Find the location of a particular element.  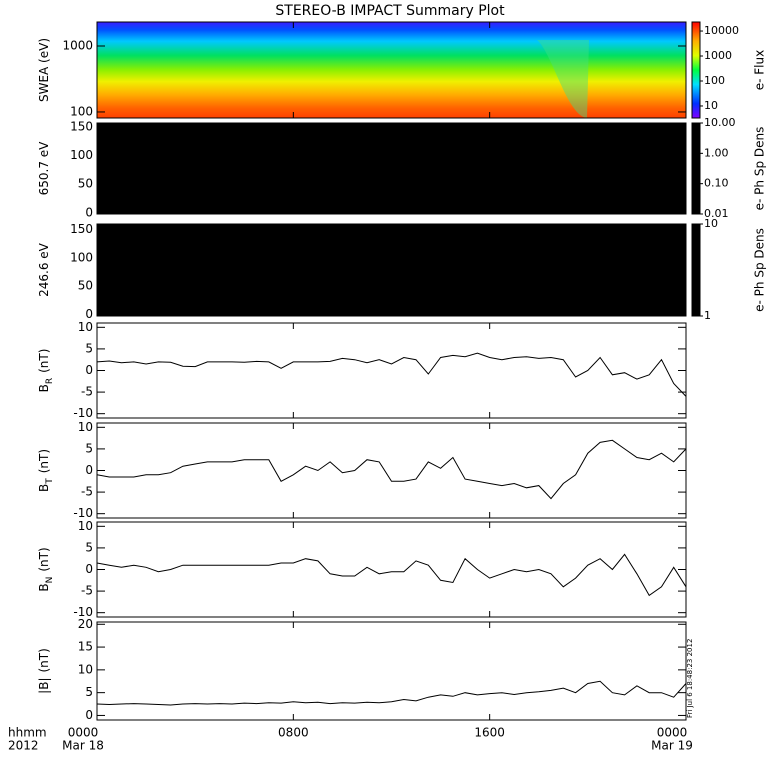

colorbar-tick-label: 1 is located at coordinates (707, 315).